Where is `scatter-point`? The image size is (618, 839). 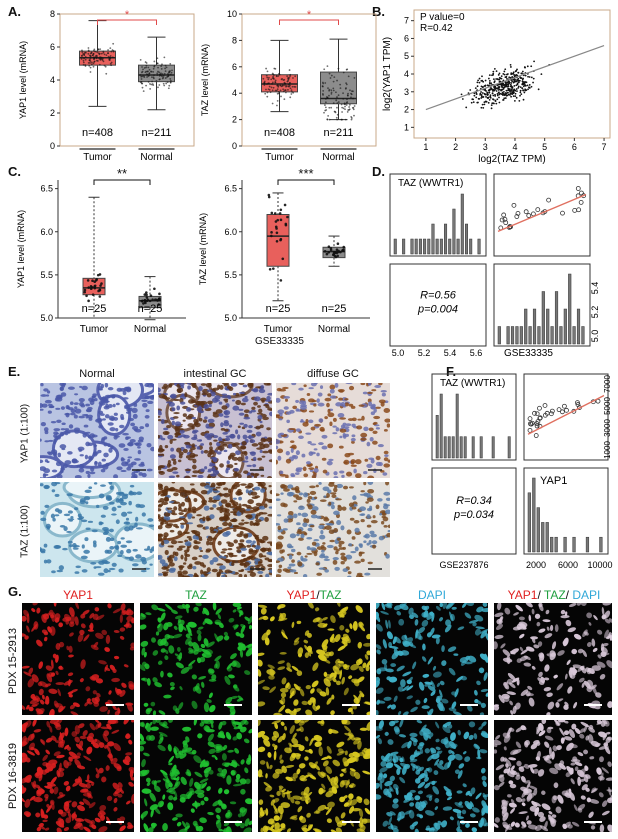 scatter-point is located at coordinates (538, 210).